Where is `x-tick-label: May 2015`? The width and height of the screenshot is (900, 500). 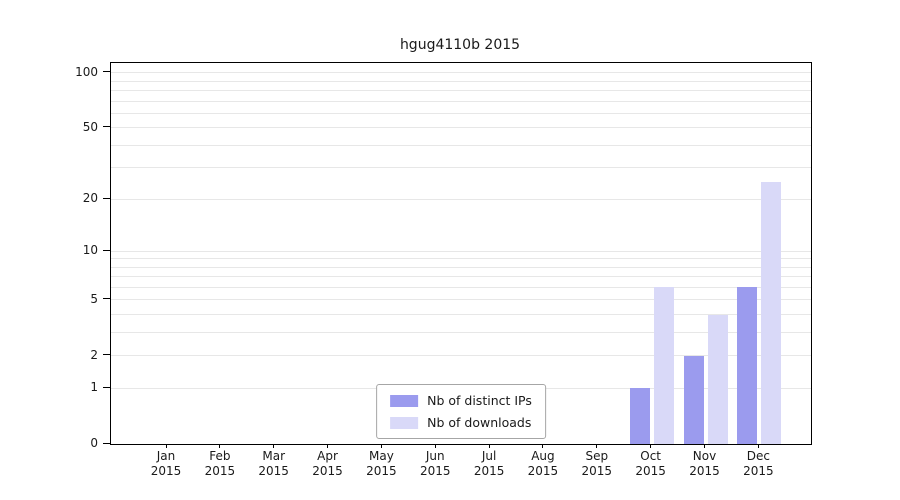 x-tick-label: May 2015 is located at coordinates (381, 464).